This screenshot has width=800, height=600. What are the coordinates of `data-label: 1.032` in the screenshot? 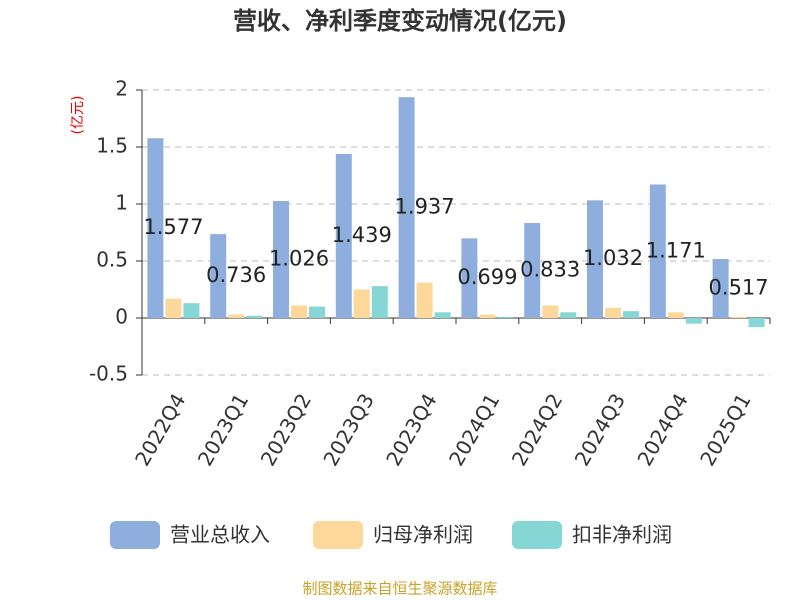 It's located at (613, 258).